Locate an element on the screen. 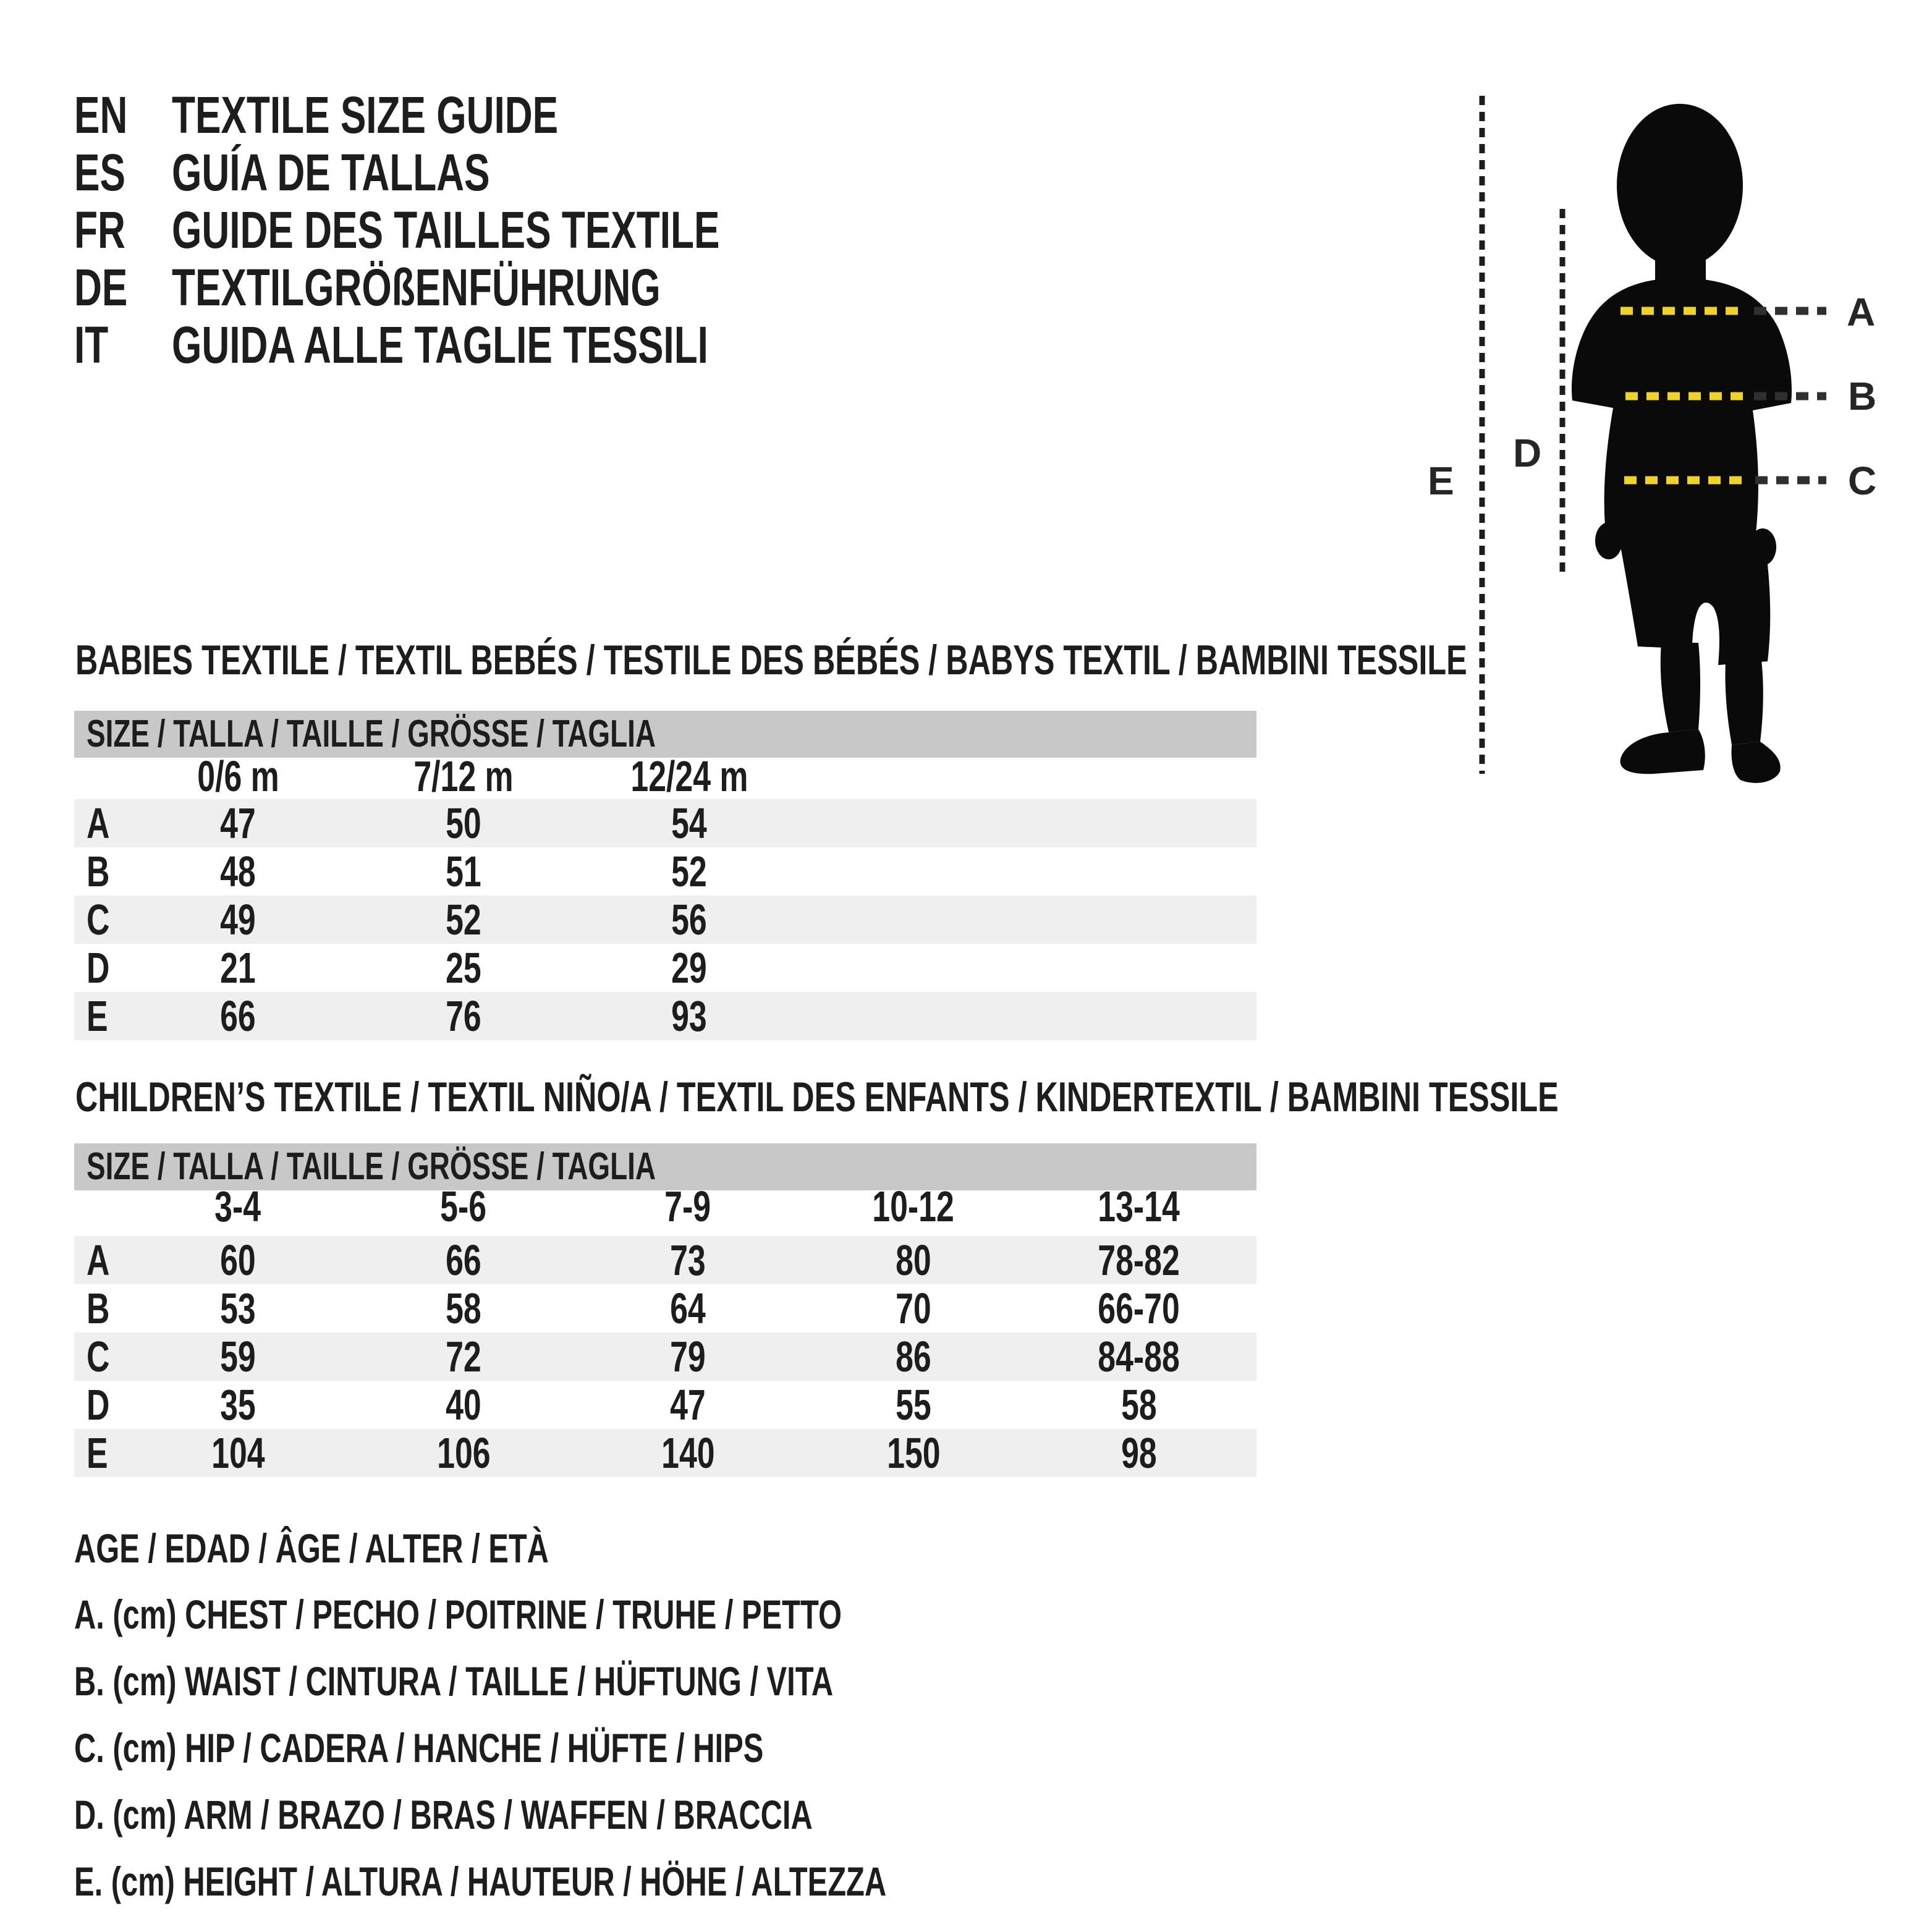 This screenshot has width=1932, height=1932. children-cell: 35 is located at coordinates (238, 1405).